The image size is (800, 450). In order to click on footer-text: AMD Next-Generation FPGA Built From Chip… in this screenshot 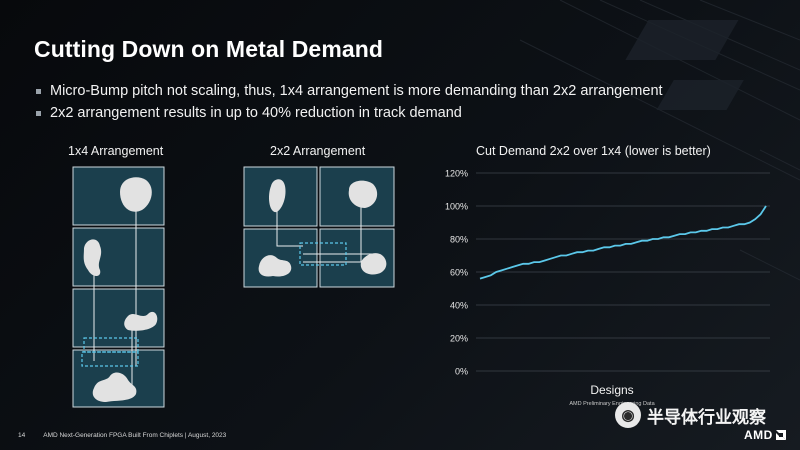, I will do `click(135, 435)`.